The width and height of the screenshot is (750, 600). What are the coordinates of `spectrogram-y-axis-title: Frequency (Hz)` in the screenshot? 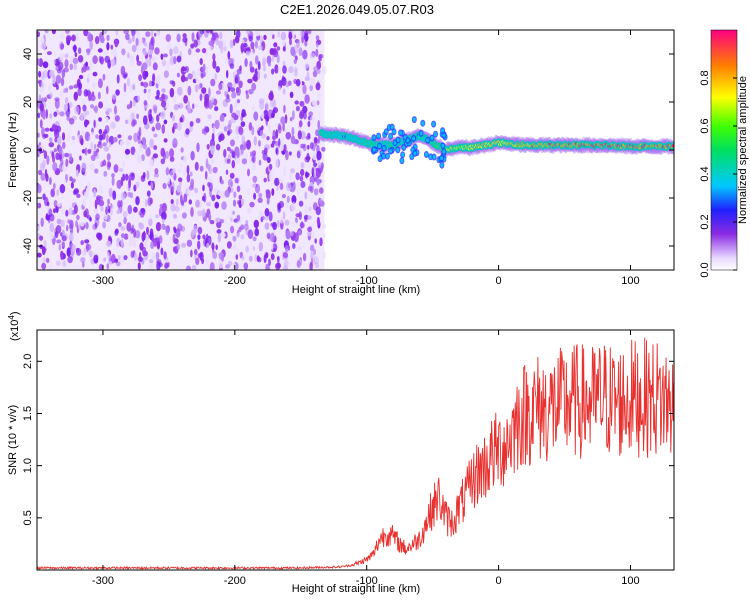 It's located at (13, 150).